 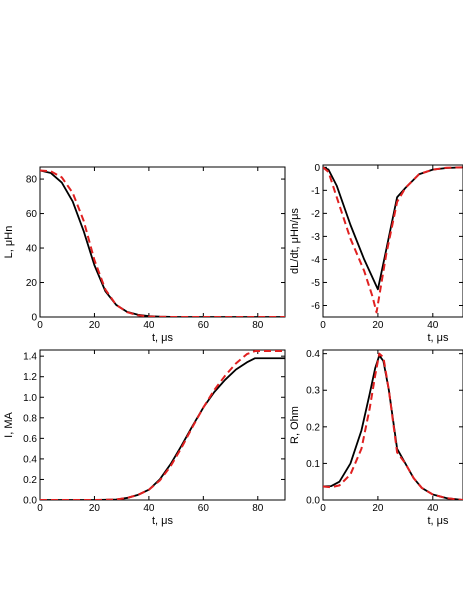 I want to click on y-tick-label: 1.4, so click(x=30, y=357).